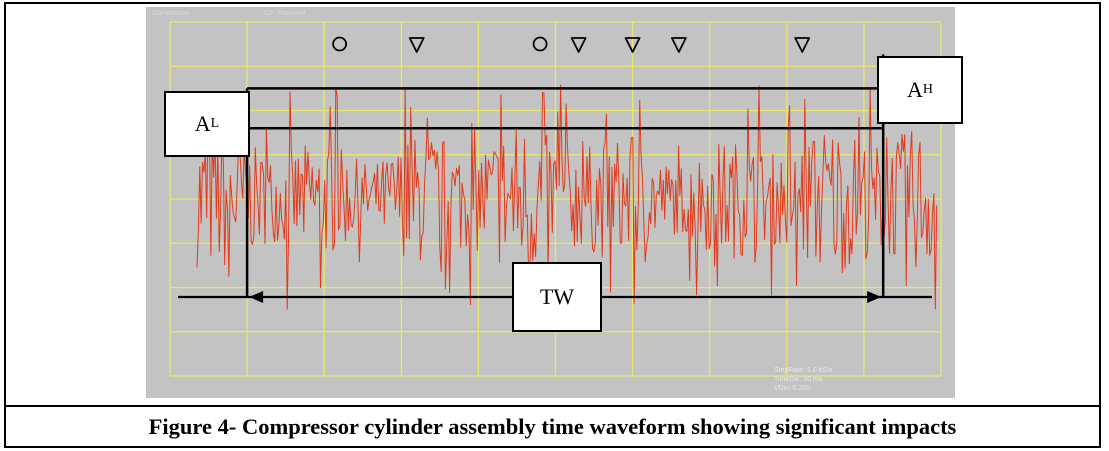  Describe the element at coordinates (874, 297) in the screenshot. I see `arrowhead-right-icon` at that location.